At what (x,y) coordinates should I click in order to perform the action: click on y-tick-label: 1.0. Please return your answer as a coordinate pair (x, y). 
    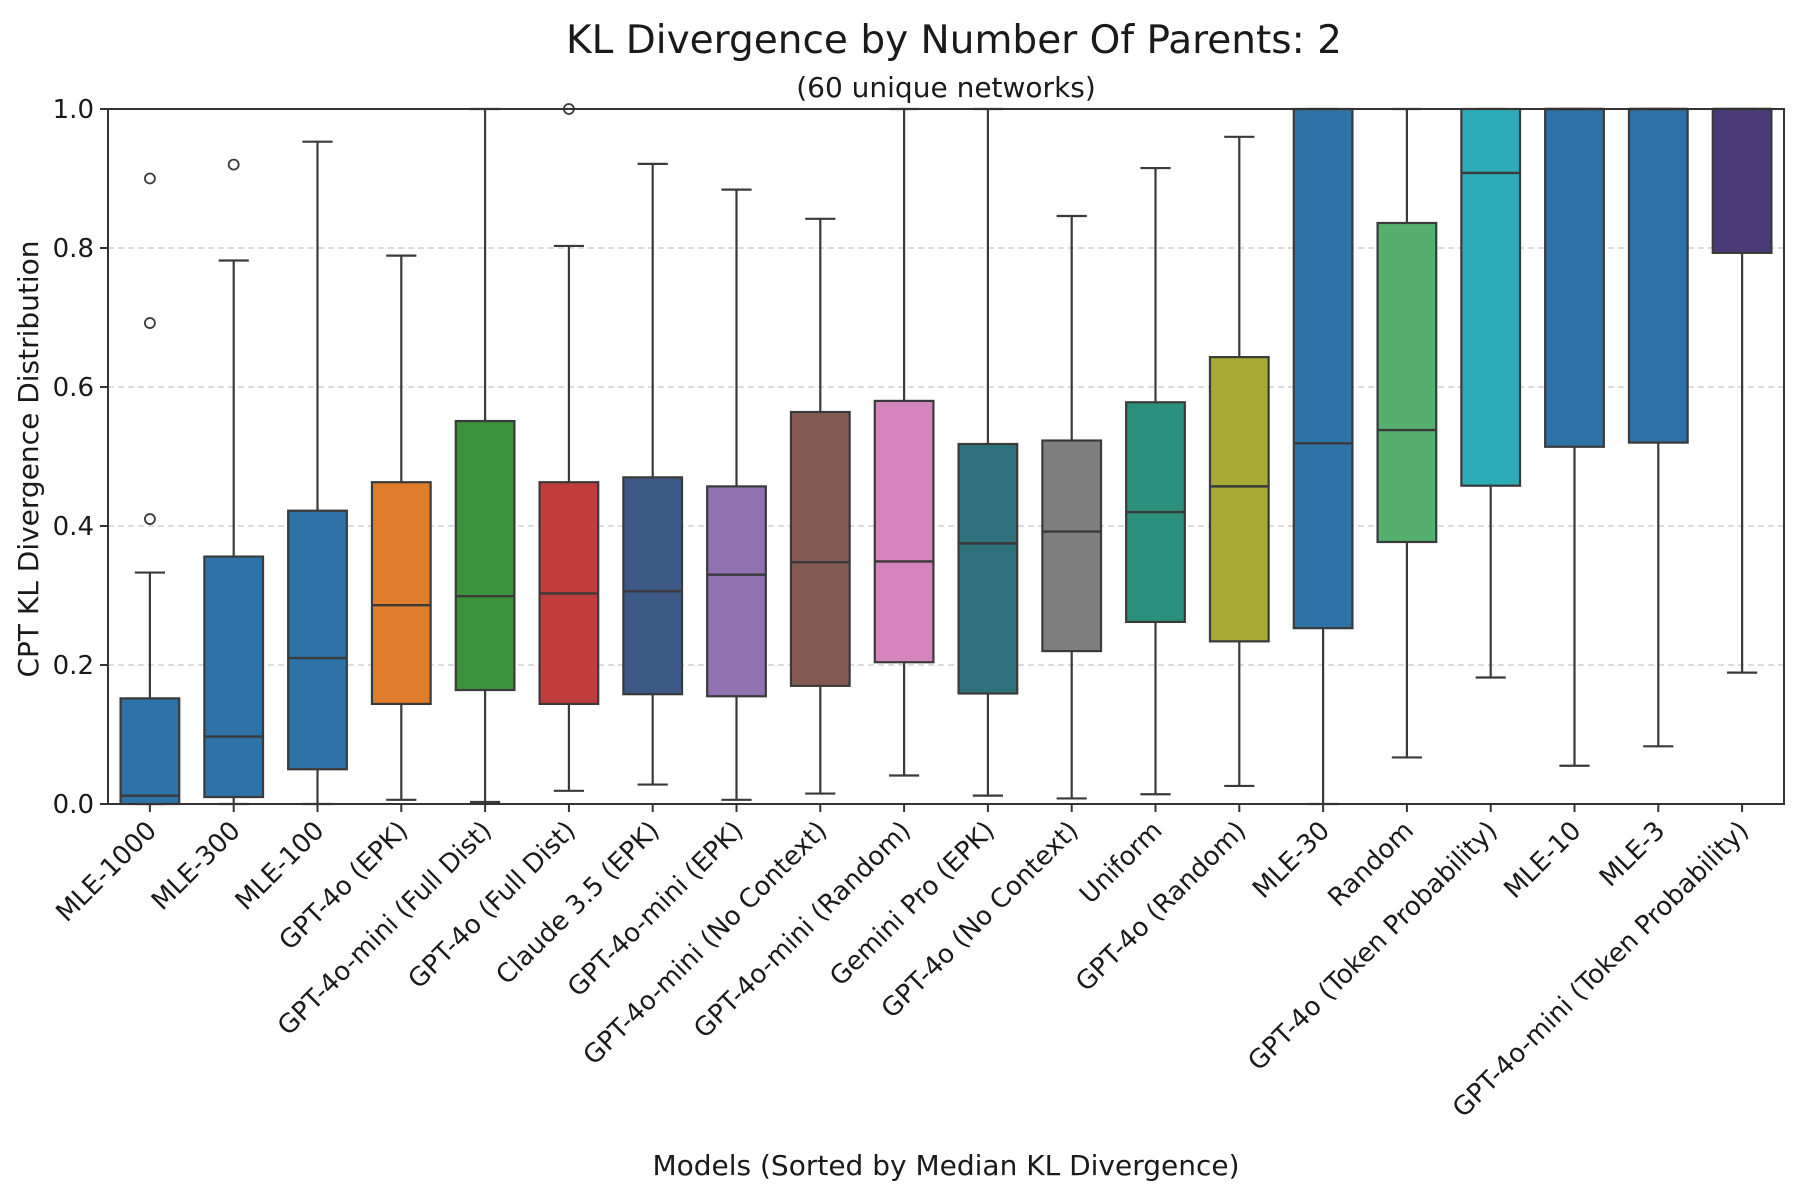
    Looking at the image, I should click on (73, 110).